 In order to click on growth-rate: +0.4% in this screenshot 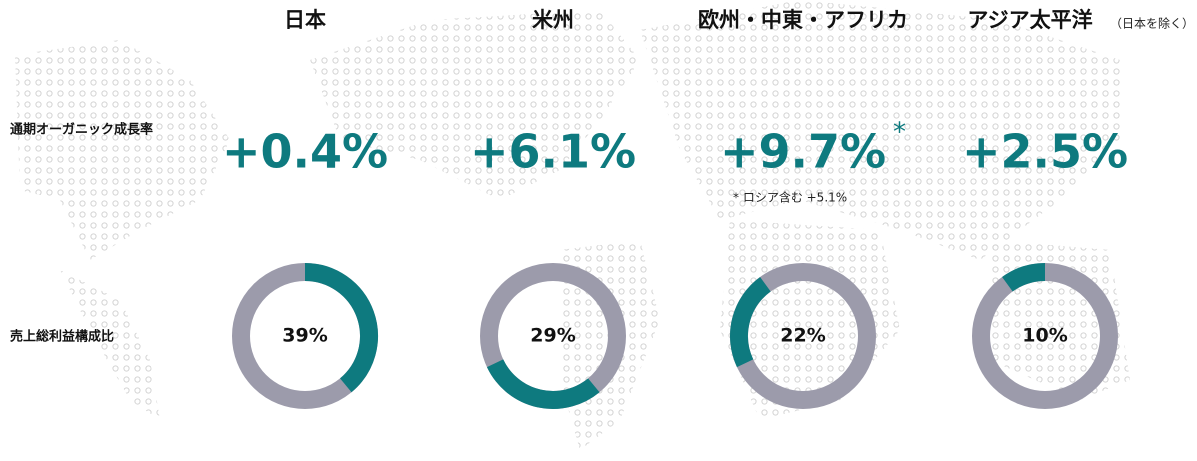, I will do `click(305, 152)`.